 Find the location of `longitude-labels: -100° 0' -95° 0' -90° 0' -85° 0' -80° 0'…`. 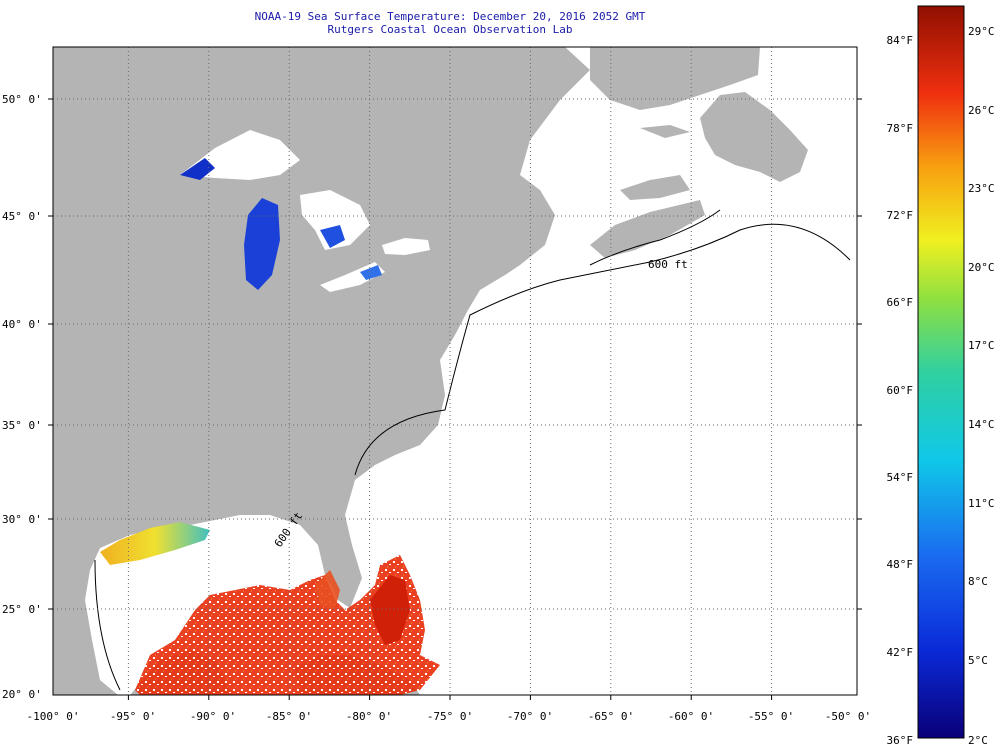

longitude-labels: -100° 0' -95° 0' -90° 0' -85° 0' -80° 0'… is located at coordinates (449, 716).